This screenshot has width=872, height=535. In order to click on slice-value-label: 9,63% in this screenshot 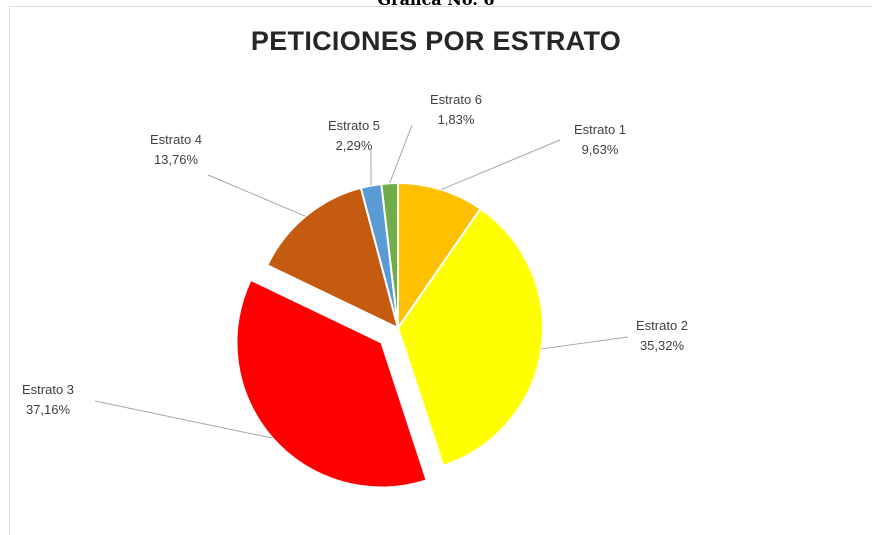, I will do `click(600, 149)`.